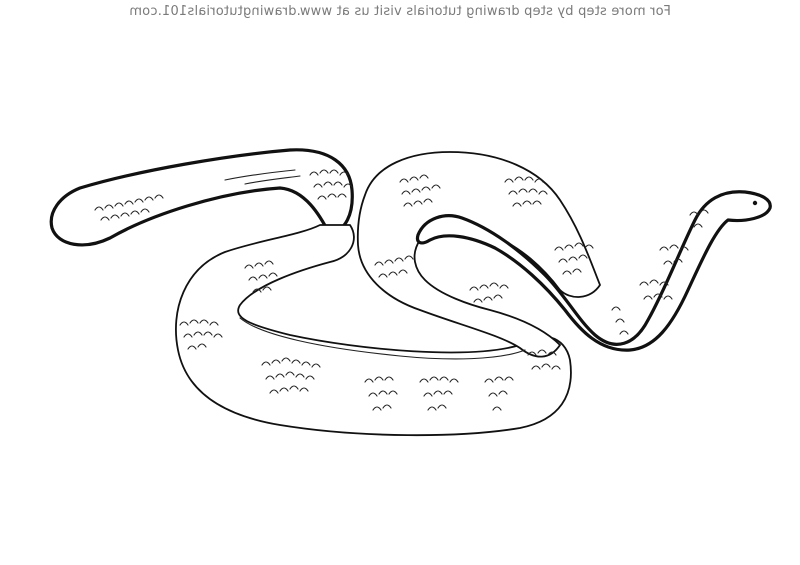 The width and height of the screenshot is (800, 565). Describe the element at coordinates (478, 254) in the screenshot. I see `snake-middle-body` at that location.